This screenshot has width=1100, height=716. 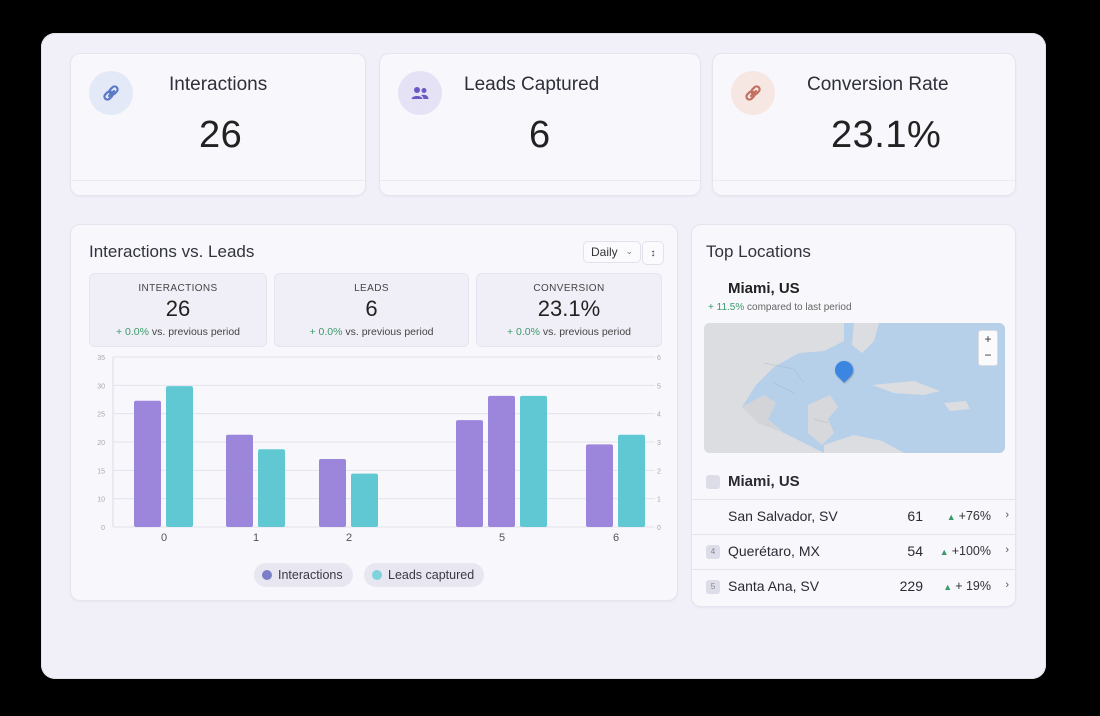 What do you see at coordinates (713, 552) in the screenshot?
I see `rank-badge: 4` at bounding box center [713, 552].